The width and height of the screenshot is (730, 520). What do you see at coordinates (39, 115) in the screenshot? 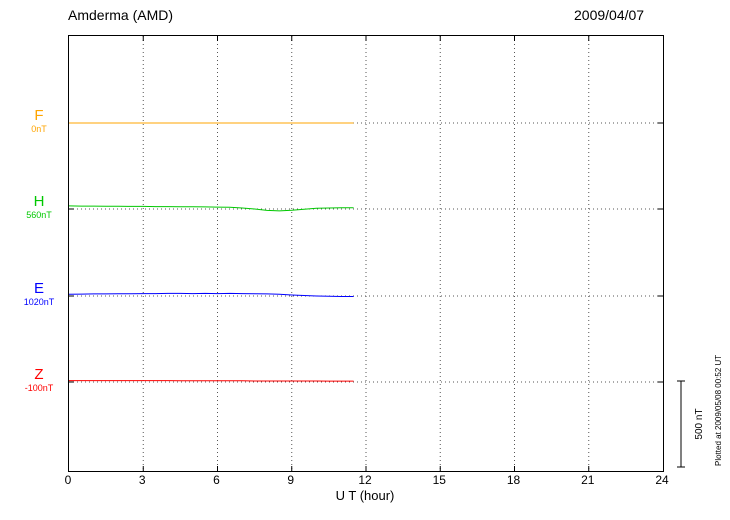
I see `component-letter-F: F` at bounding box center [39, 115].